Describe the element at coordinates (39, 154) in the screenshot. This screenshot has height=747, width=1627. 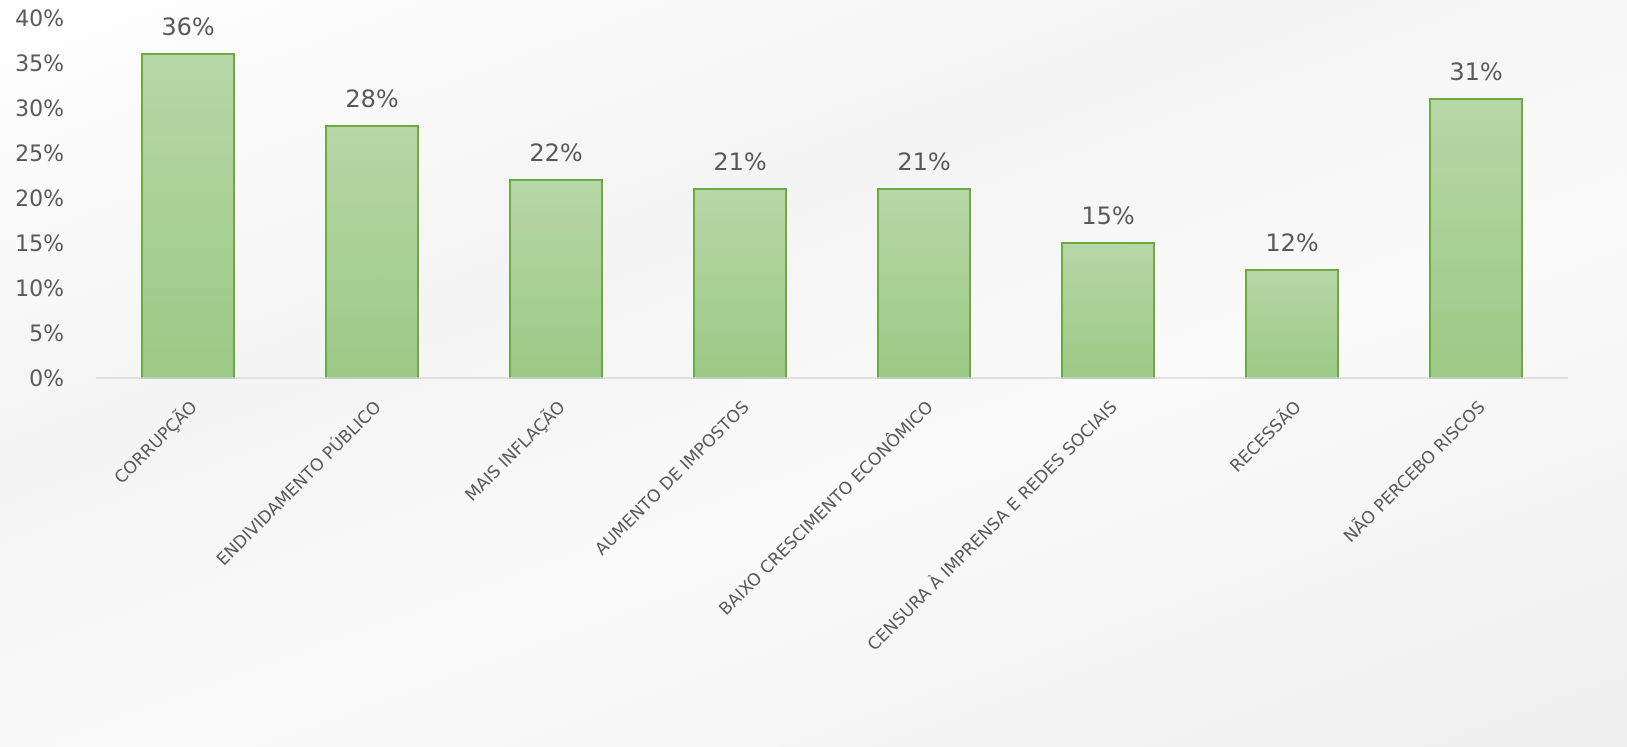
I see `y-tick-label: 25%` at that location.